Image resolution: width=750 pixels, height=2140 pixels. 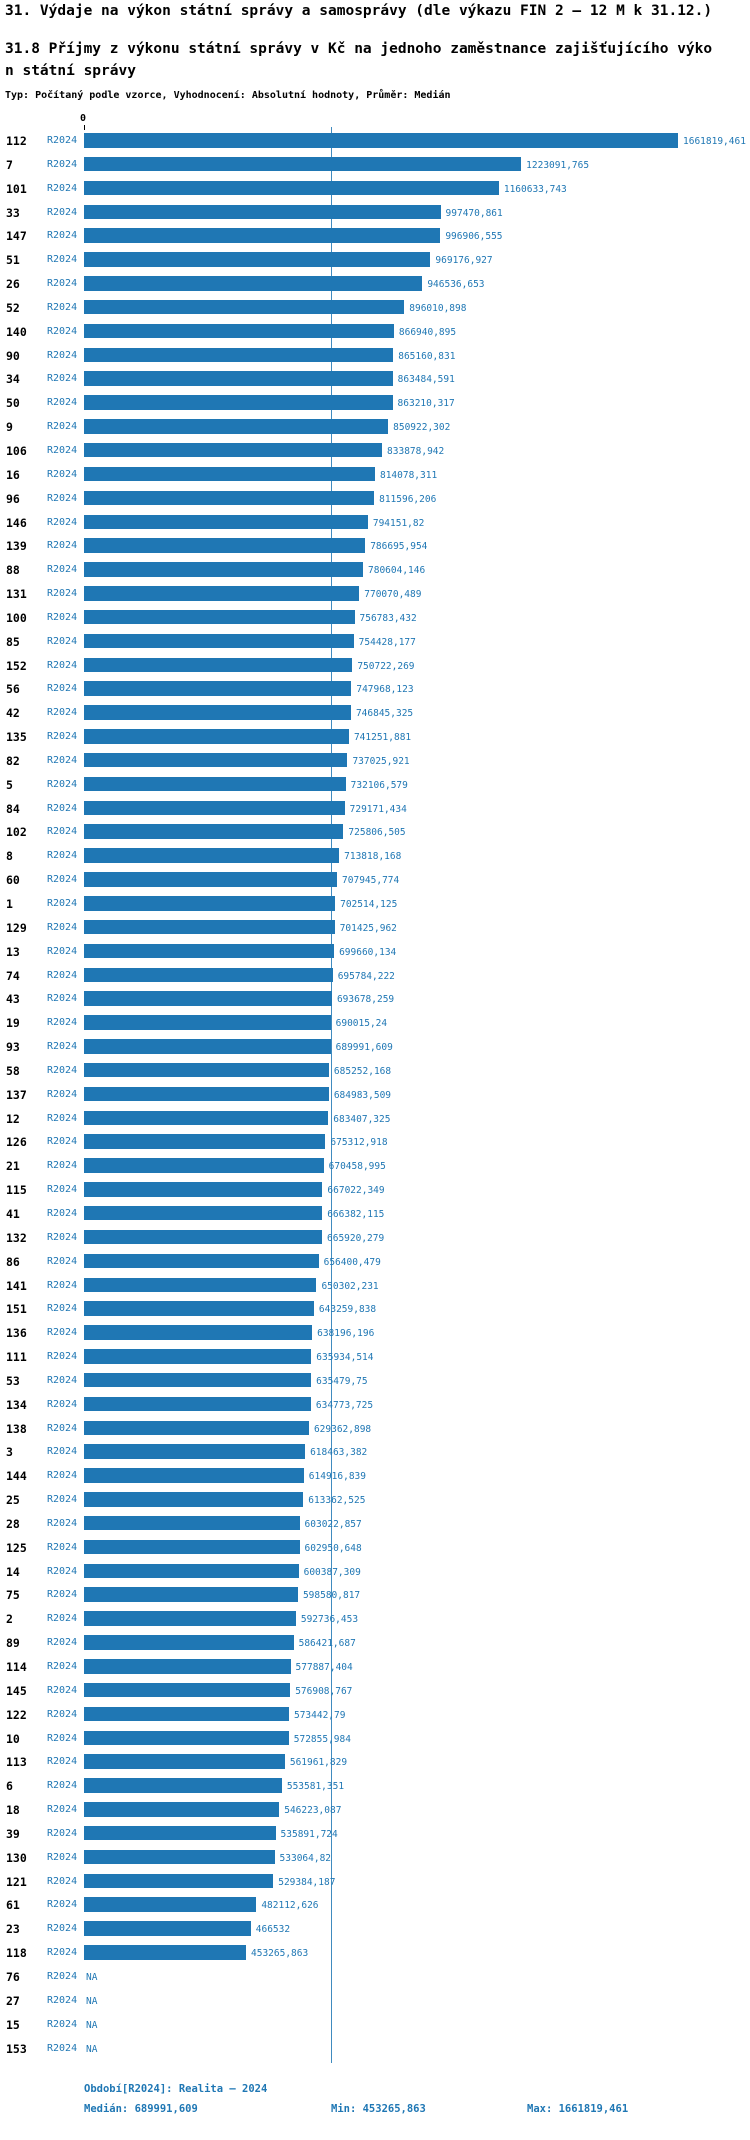 I want to click on row-id-label: 131, so click(x=16, y=594).